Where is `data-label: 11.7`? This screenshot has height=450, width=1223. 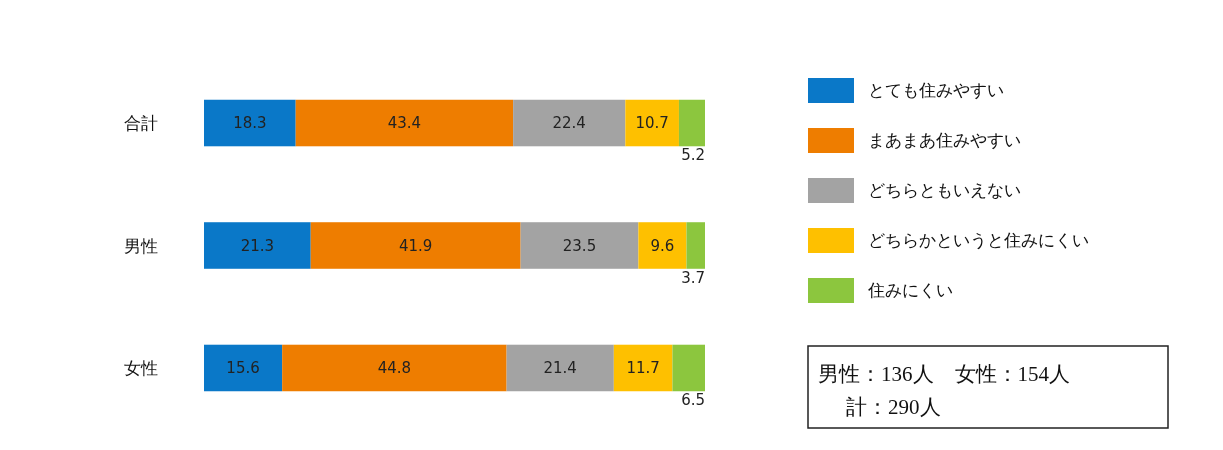
data-label: 11.7 is located at coordinates (643, 367).